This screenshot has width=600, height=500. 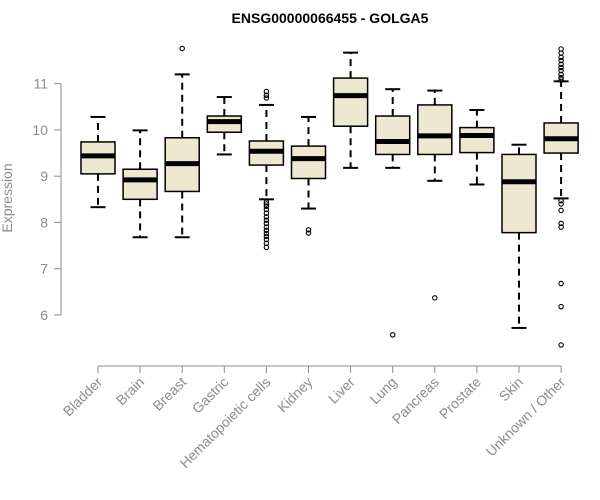 I want to click on y-tick-label: 8, so click(x=44, y=222).